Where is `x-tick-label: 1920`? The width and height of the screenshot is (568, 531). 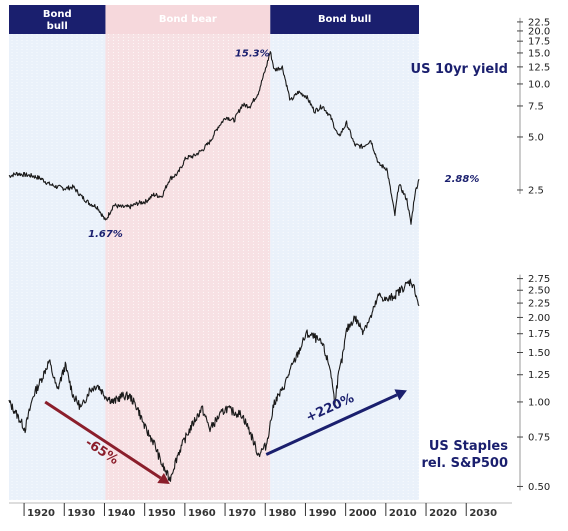 x-tick-label: 1920 is located at coordinates (41, 513).